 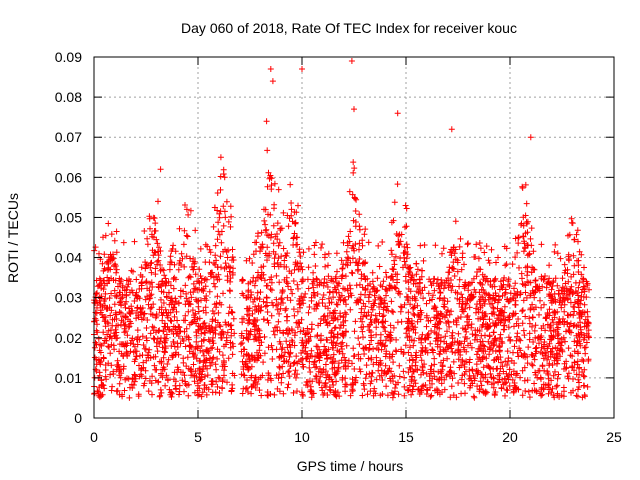 What do you see at coordinates (78, 418) in the screenshot?
I see `y-tick-label: 0` at bounding box center [78, 418].